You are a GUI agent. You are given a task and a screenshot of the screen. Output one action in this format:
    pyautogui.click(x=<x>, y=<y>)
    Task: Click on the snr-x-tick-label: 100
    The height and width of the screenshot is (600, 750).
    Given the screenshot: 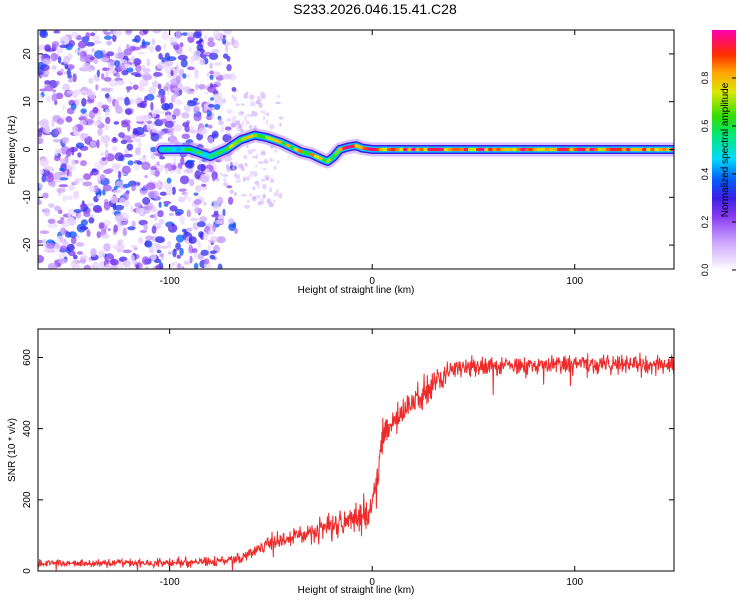 What is the action you would take?
    pyautogui.click(x=574, y=582)
    